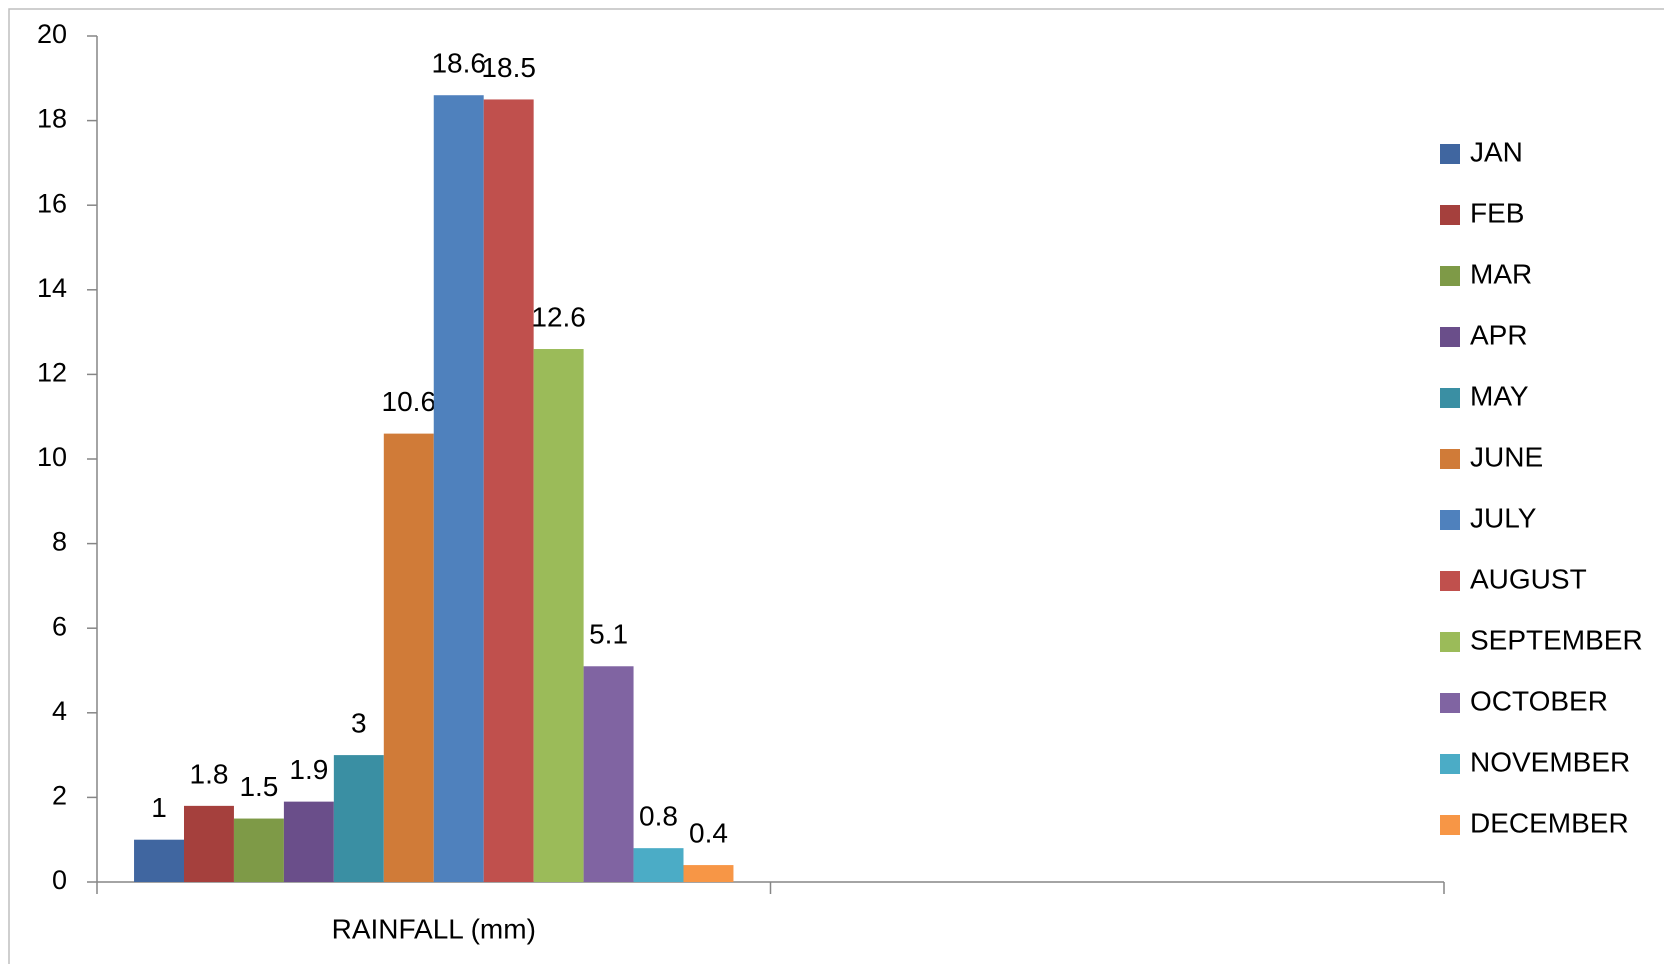  Describe the element at coordinates (1503, 517) in the screenshot. I see `legend-label: JULY` at that location.